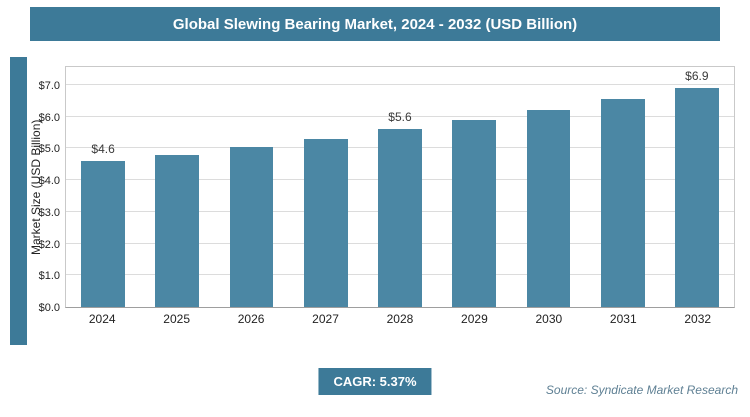  Describe the element at coordinates (251, 226) in the screenshot. I see `bar-2026` at that location.